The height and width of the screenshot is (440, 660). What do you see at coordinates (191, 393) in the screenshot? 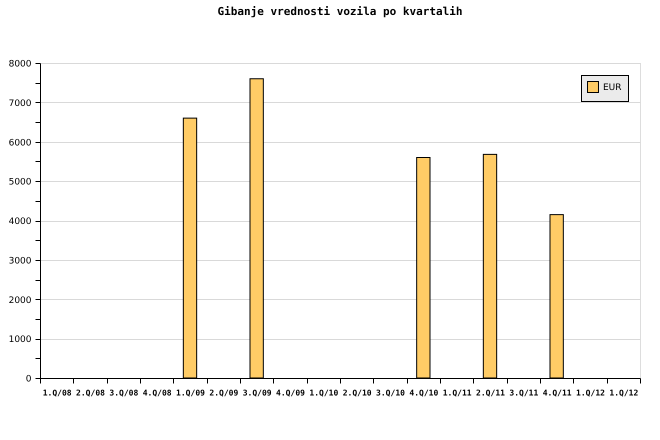
I see `x-tick-label: 1.Q/09` at bounding box center [191, 393].